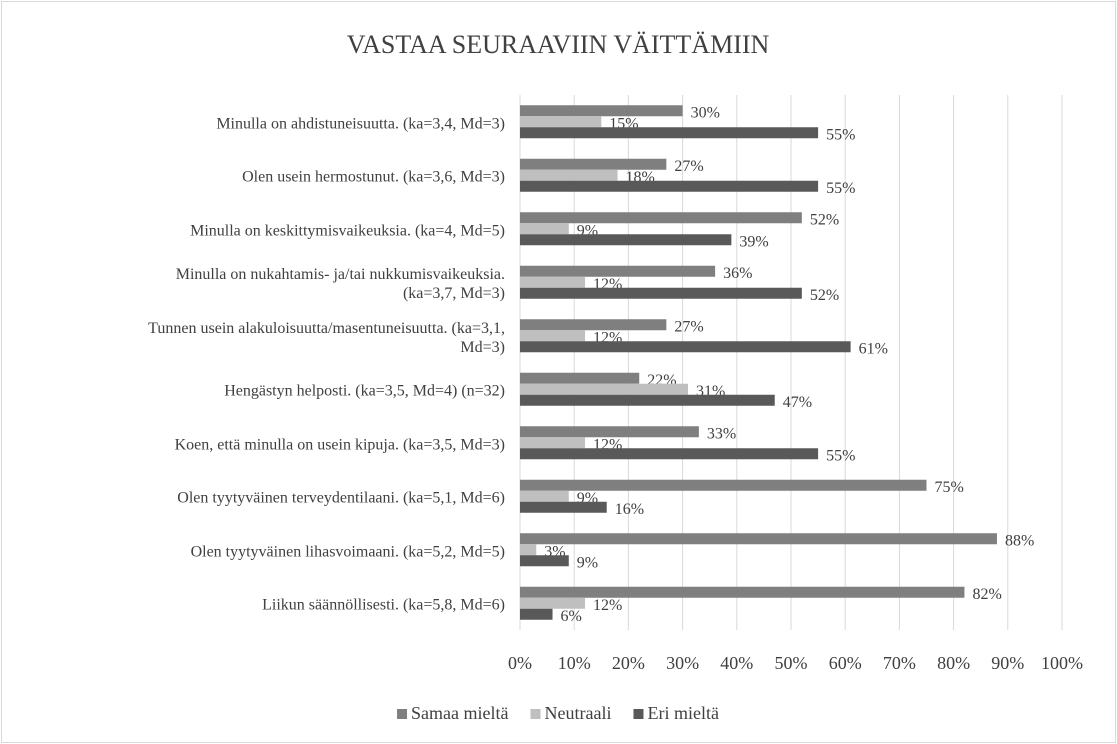 The height and width of the screenshot is (744, 1117). I want to click on legend-label: Samaa mieltä, so click(459, 713).